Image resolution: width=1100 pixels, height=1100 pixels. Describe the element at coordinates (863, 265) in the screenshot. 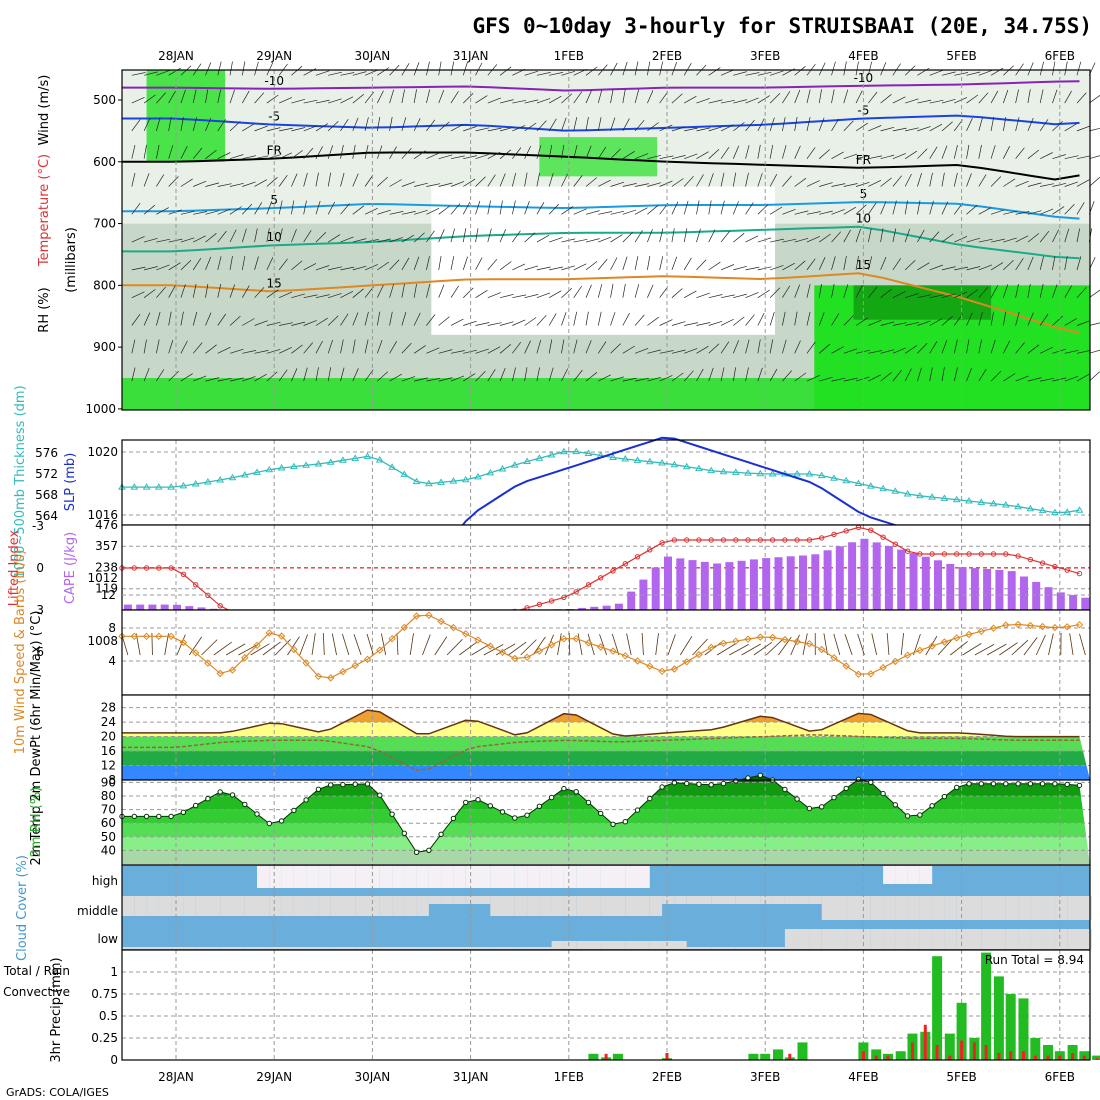

I see `contour-label: 15` at that location.